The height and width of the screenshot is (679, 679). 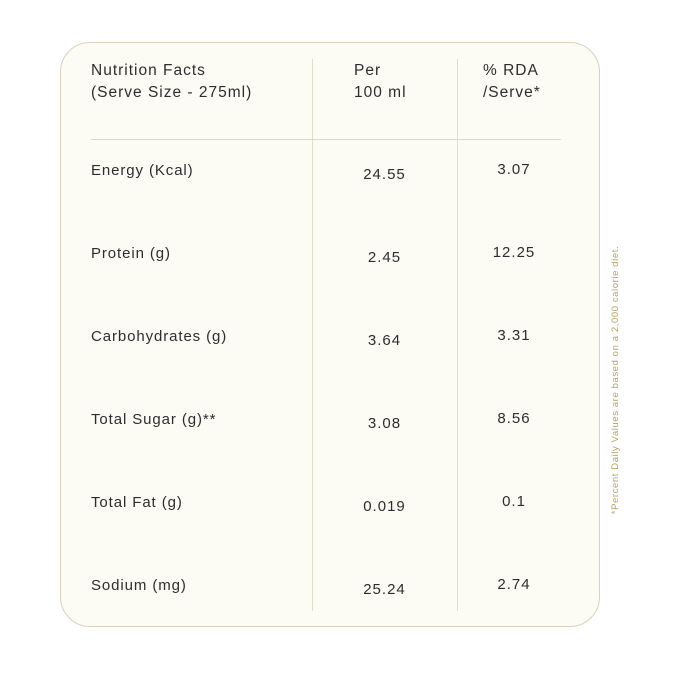 What do you see at coordinates (384, 340) in the screenshot?
I see `per100-value-carbohydrates: 3.64` at bounding box center [384, 340].